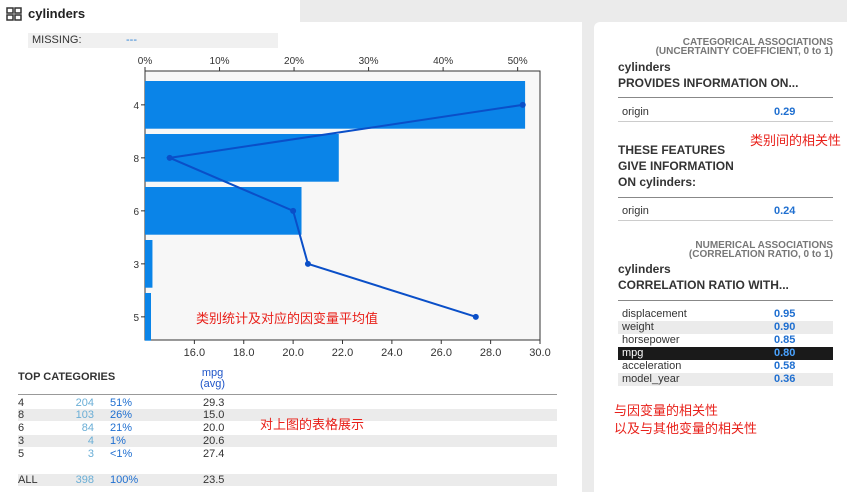 The image size is (847, 492). Describe the element at coordinates (672, 150) in the screenshot. I see `gives-label-1: THESE FEATURES` at that location.